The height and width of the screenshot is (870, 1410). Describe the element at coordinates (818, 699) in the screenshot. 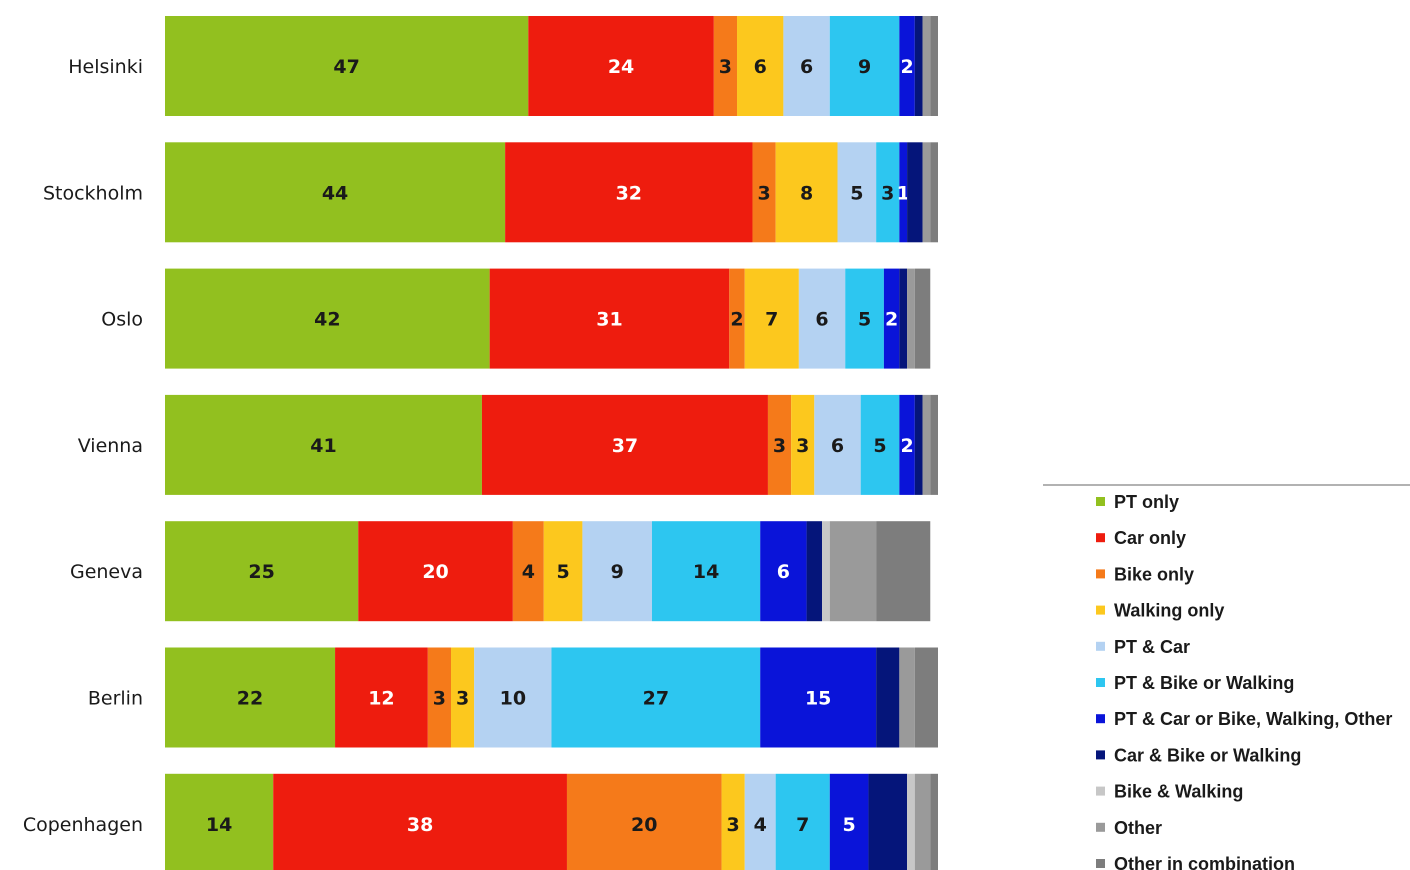

I see `data-label: 15` at that location.